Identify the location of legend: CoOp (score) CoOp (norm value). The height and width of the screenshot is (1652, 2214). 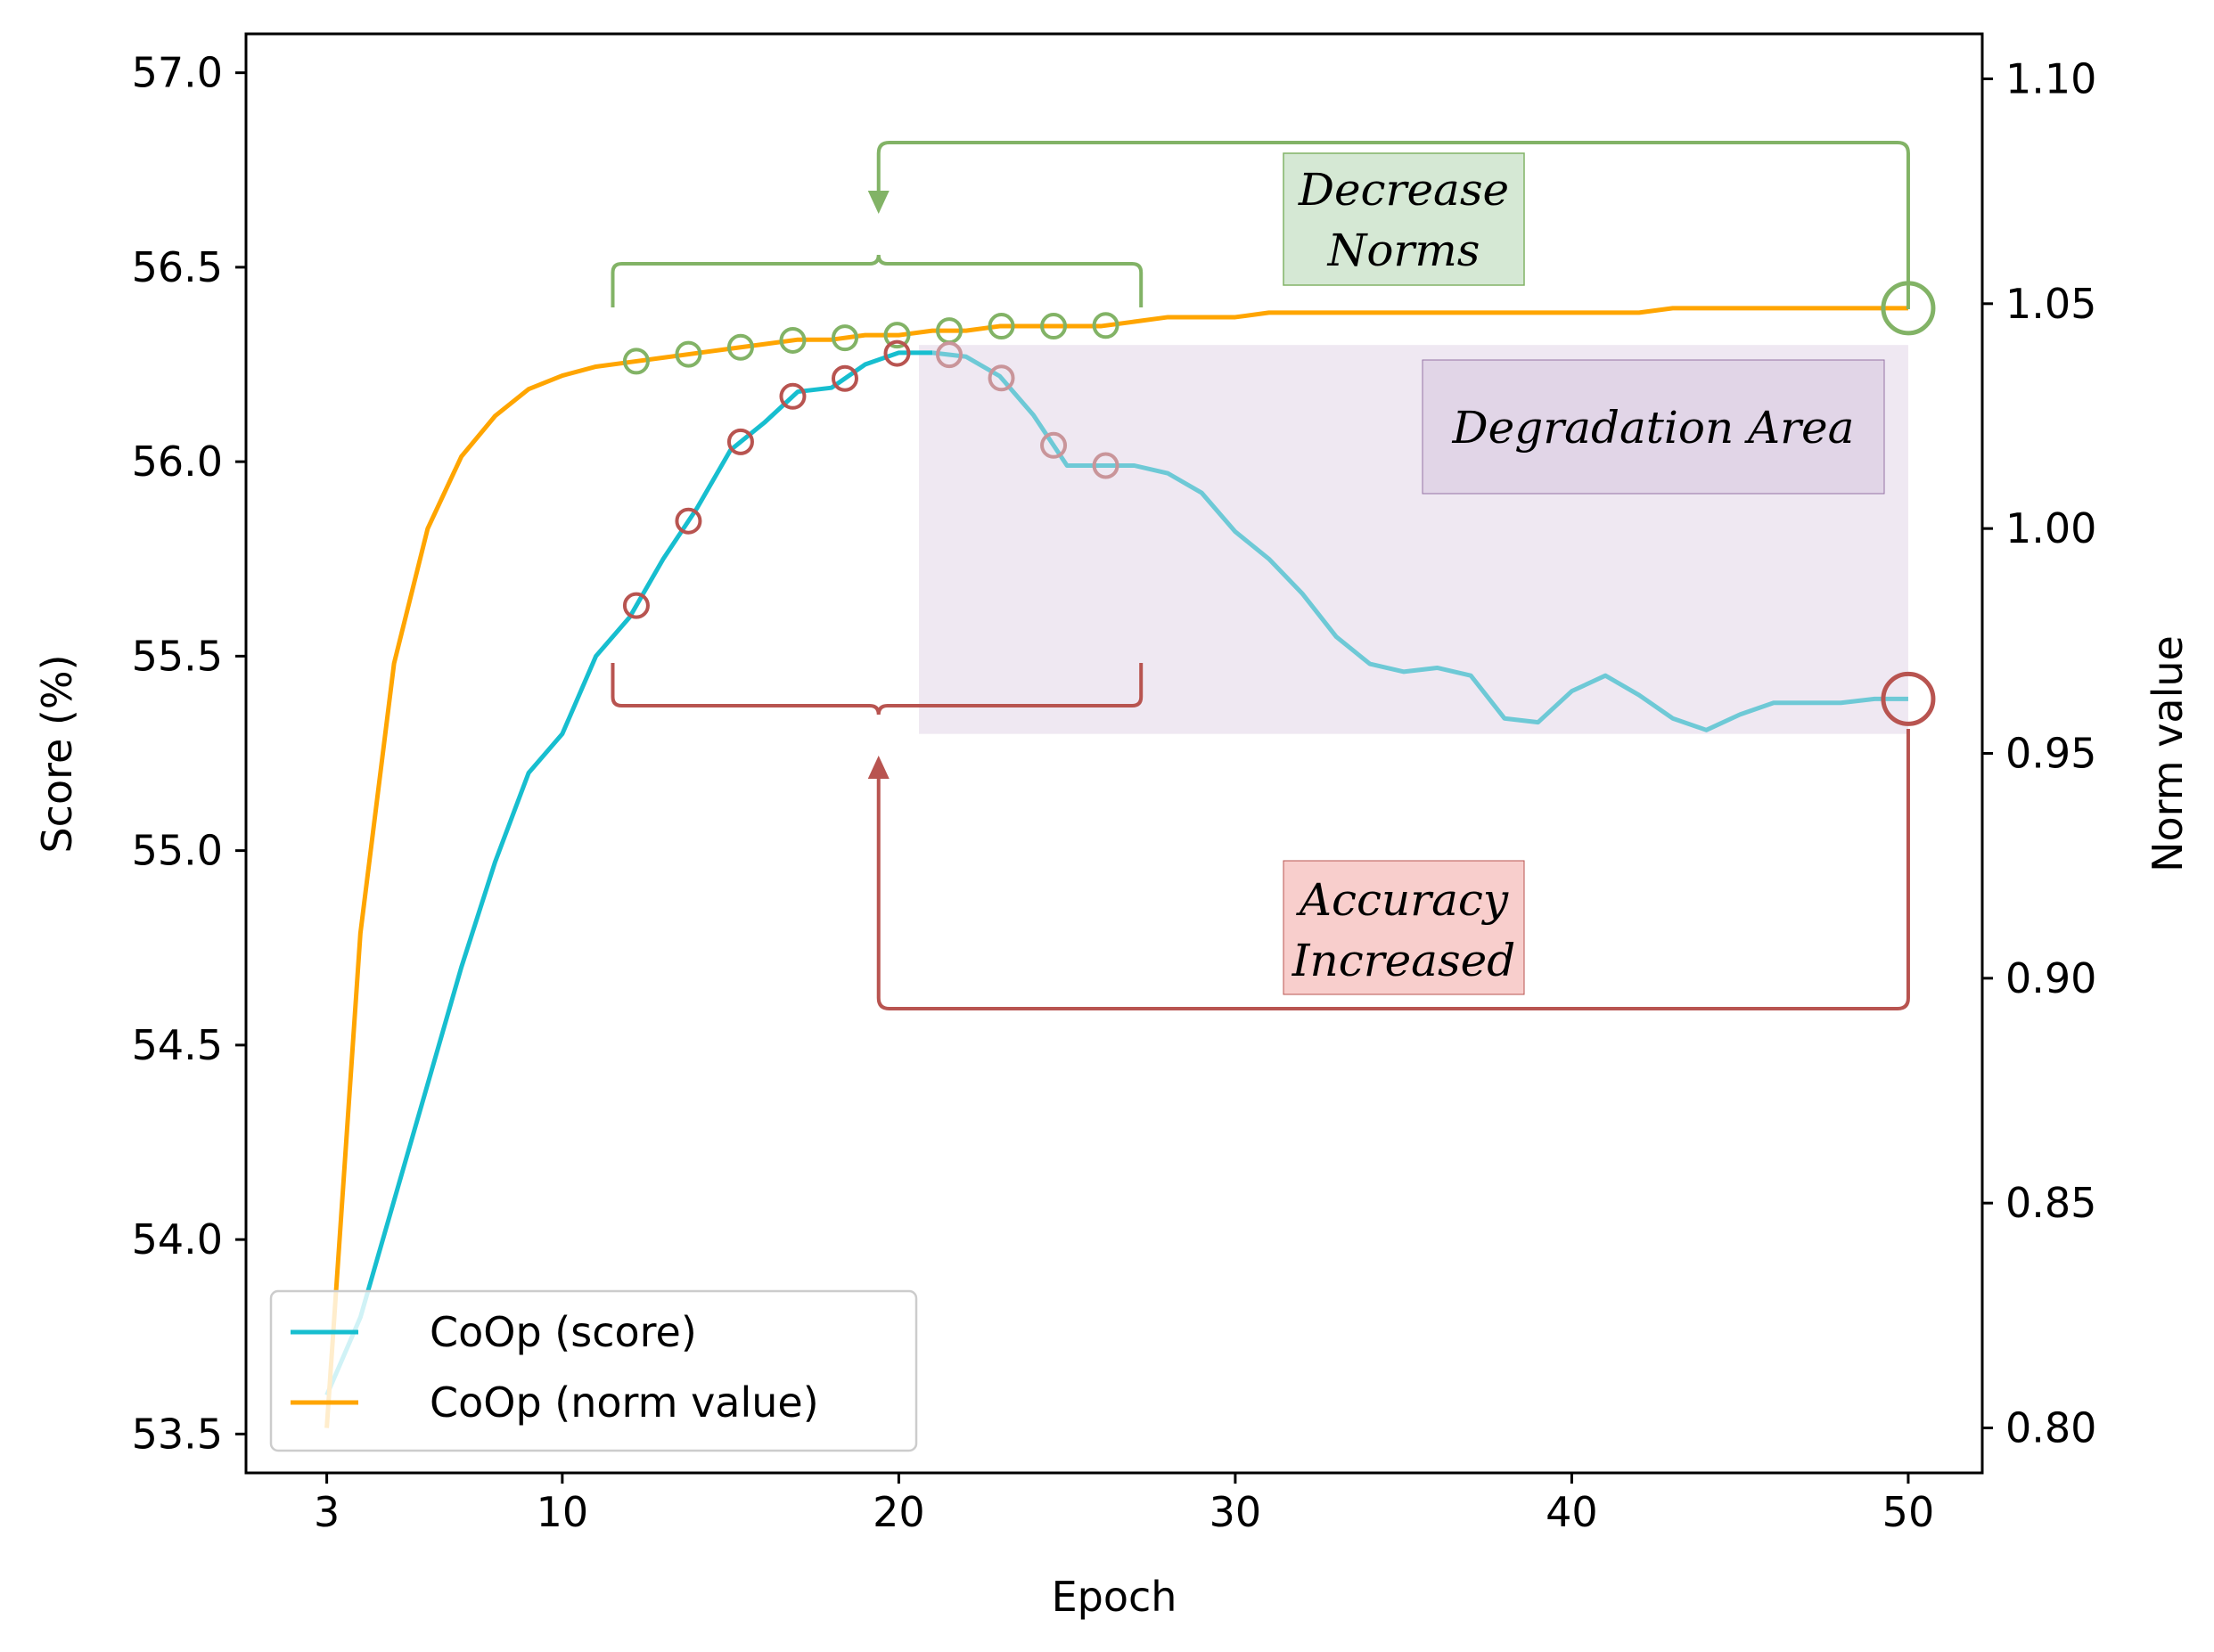
(594, 1370).